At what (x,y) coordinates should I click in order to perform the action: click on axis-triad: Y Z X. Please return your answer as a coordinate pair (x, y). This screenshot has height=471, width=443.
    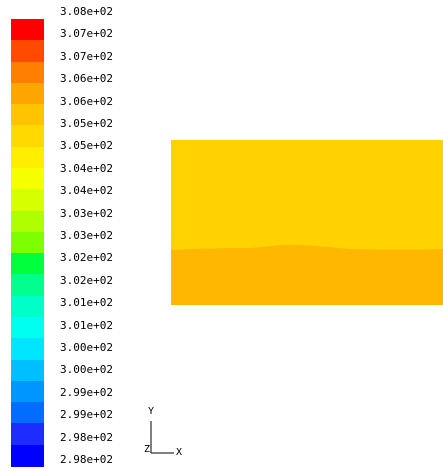
    Looking at the image, I should click on (170, 435).